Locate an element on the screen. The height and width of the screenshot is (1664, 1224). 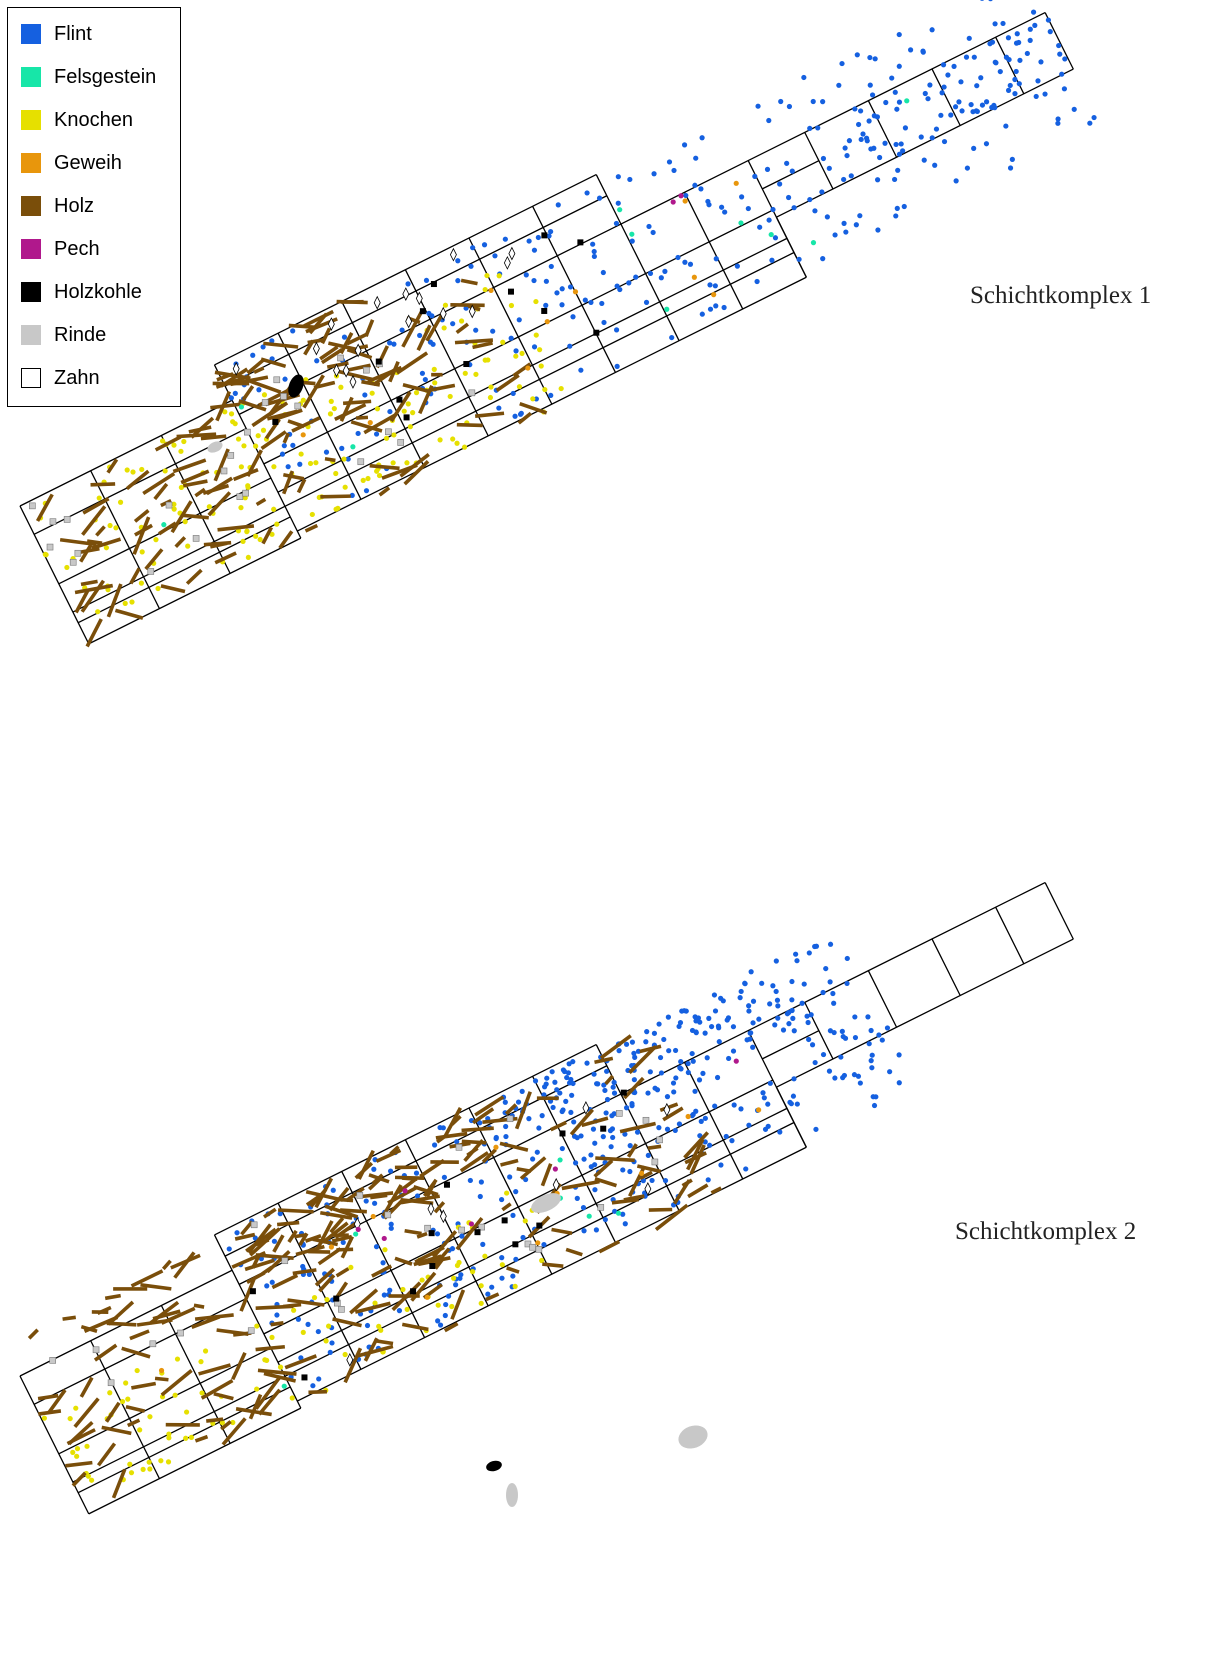
holz-swatch is located at coordinates (31, 206).